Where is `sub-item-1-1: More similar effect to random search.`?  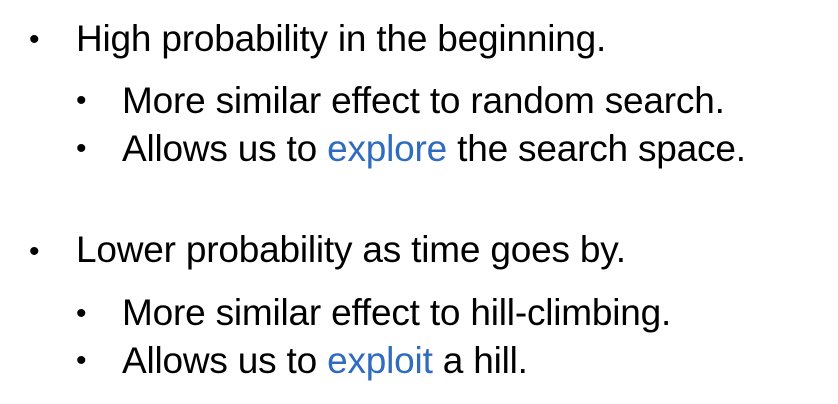
sub-item-1-1: More similar effect to random search. is located at coordinates (423, 100).